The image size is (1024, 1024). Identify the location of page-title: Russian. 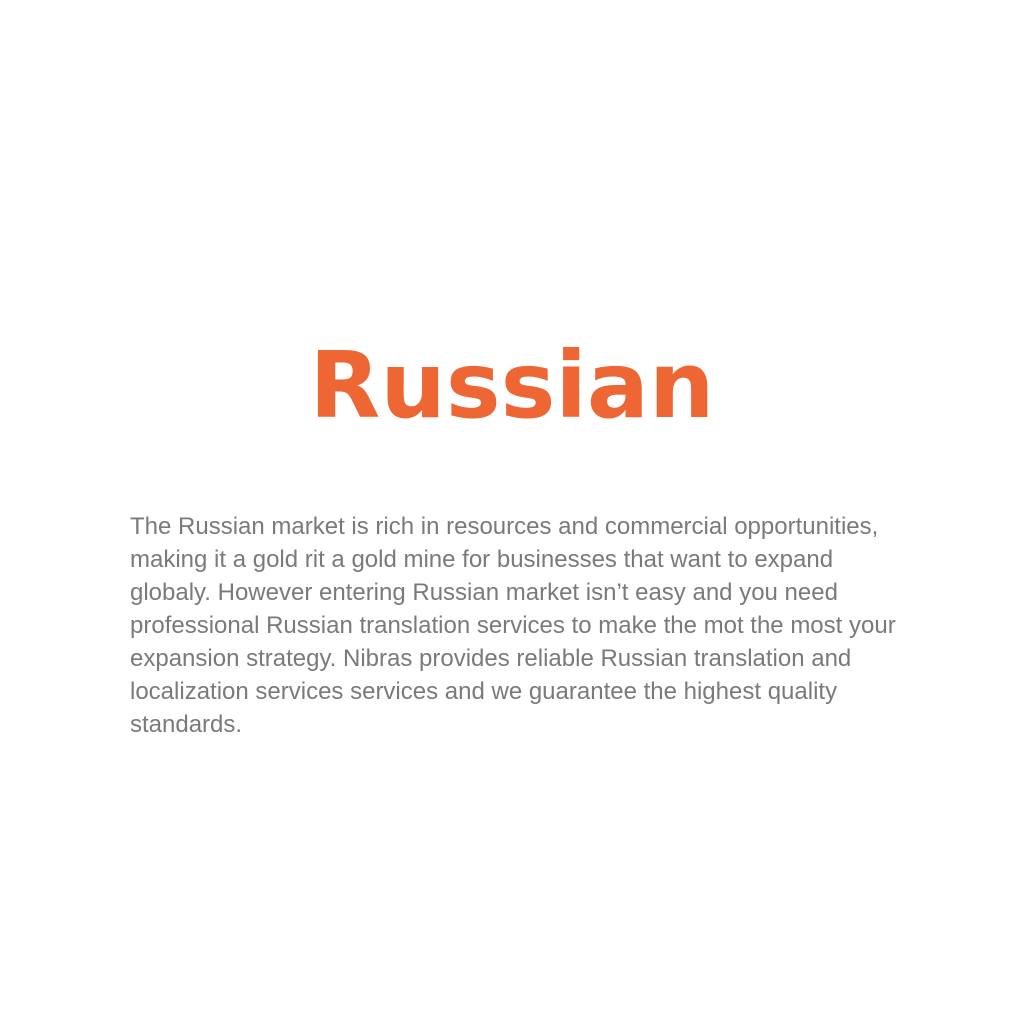
(512, 385).